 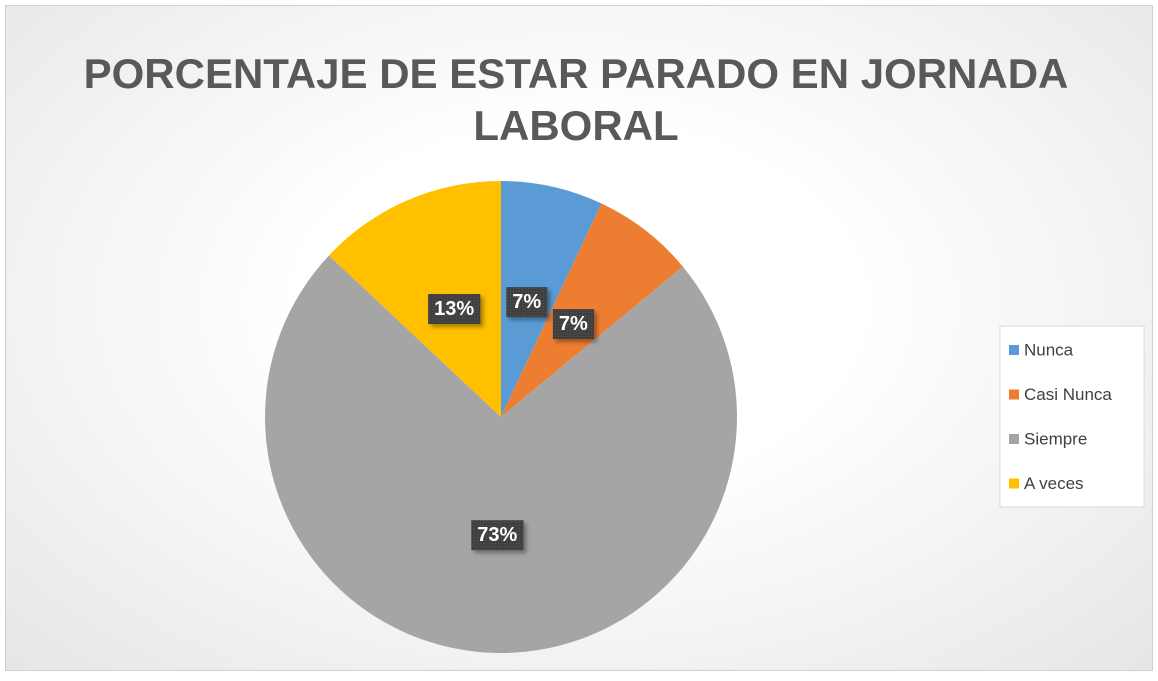 I want to click on data-label: 13%, so click(x=454, y=309).